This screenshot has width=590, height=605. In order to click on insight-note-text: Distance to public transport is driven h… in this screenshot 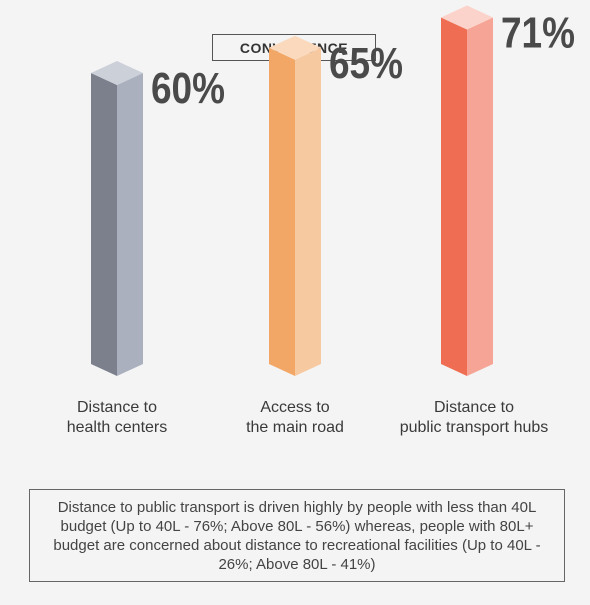, I will do `click(297, 535)`.